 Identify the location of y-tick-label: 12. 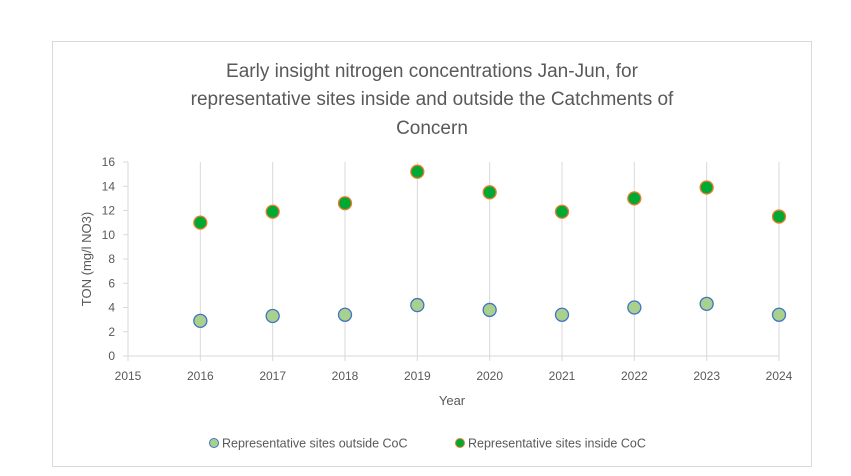
(109, 211).